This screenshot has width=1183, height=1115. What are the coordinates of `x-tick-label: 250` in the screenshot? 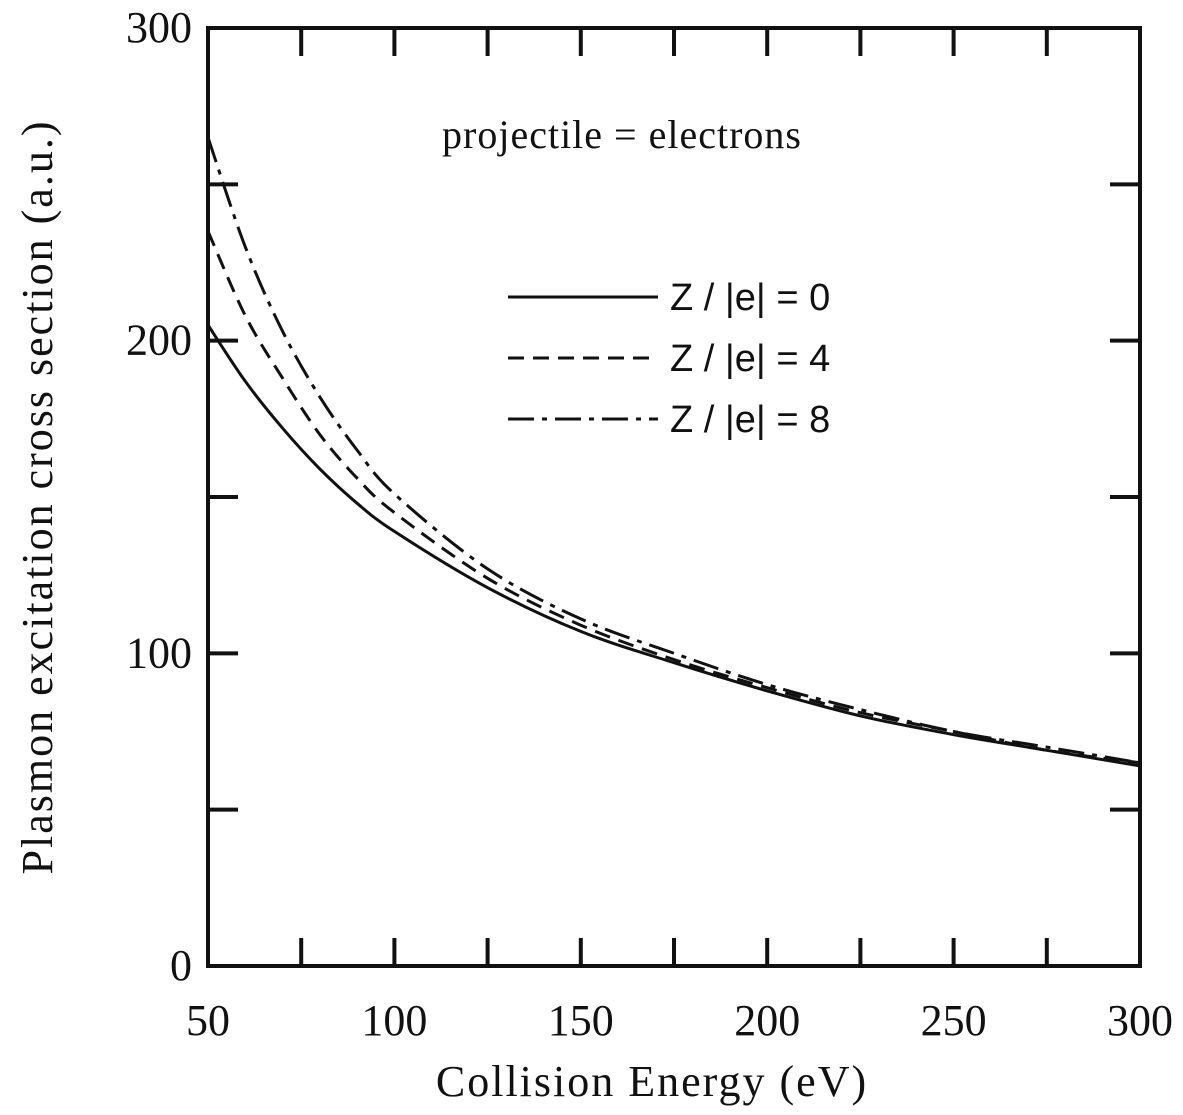 It's located at (954, 1020).